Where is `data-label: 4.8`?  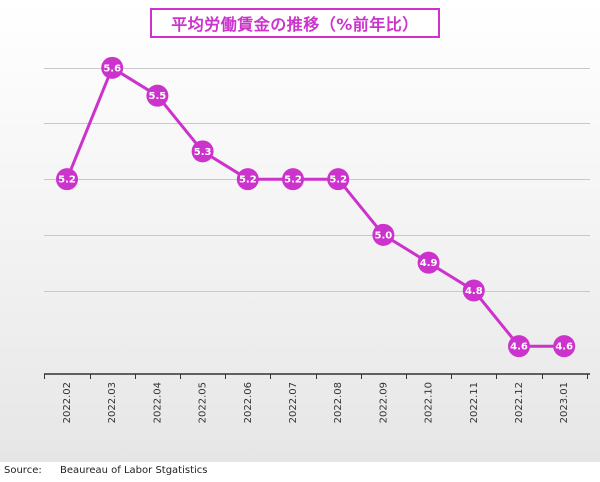
data-label: 4.8 is located at coordinates (474, 291).